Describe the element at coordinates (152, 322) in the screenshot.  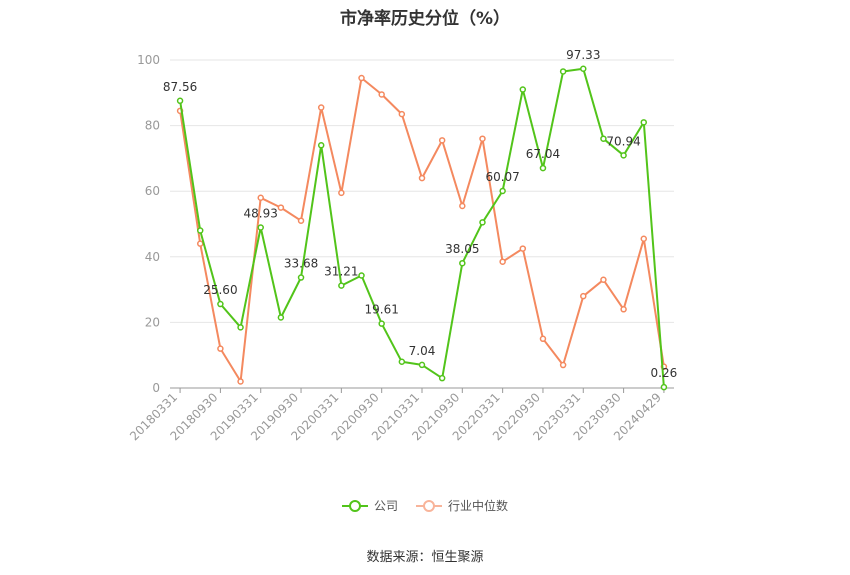
I see `y-tick-label: 20` at that location.